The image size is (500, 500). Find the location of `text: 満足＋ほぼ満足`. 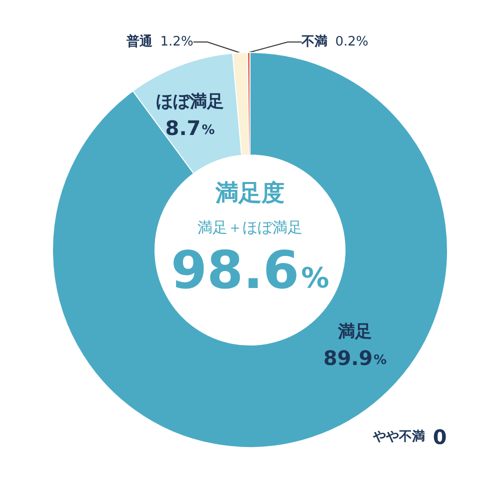

text: 満足＋ほぼ満足 is located at coordinates (250, 227).